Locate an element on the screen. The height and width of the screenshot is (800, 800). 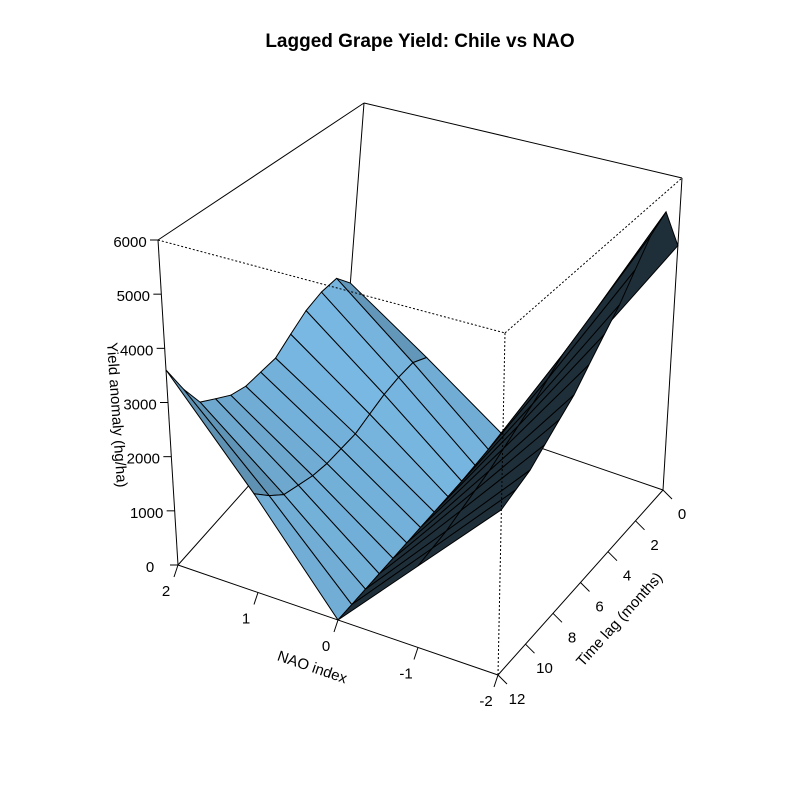
x-tick-label: -2 is located at coordinates (485, 701).